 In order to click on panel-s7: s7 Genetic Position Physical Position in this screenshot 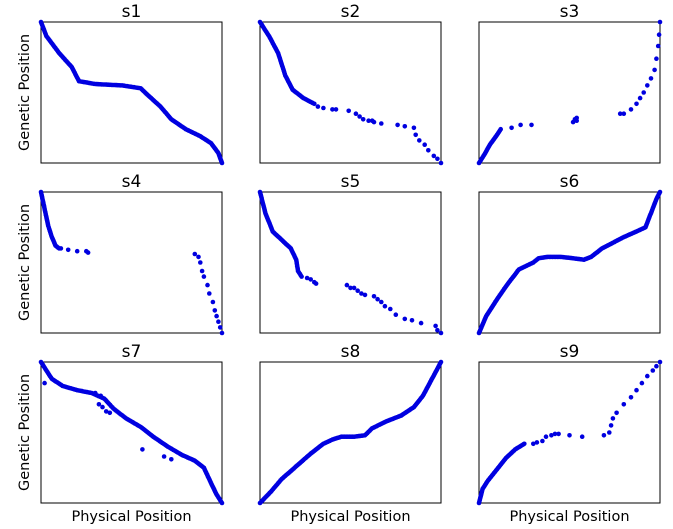, I will do `click(121, 433)`.